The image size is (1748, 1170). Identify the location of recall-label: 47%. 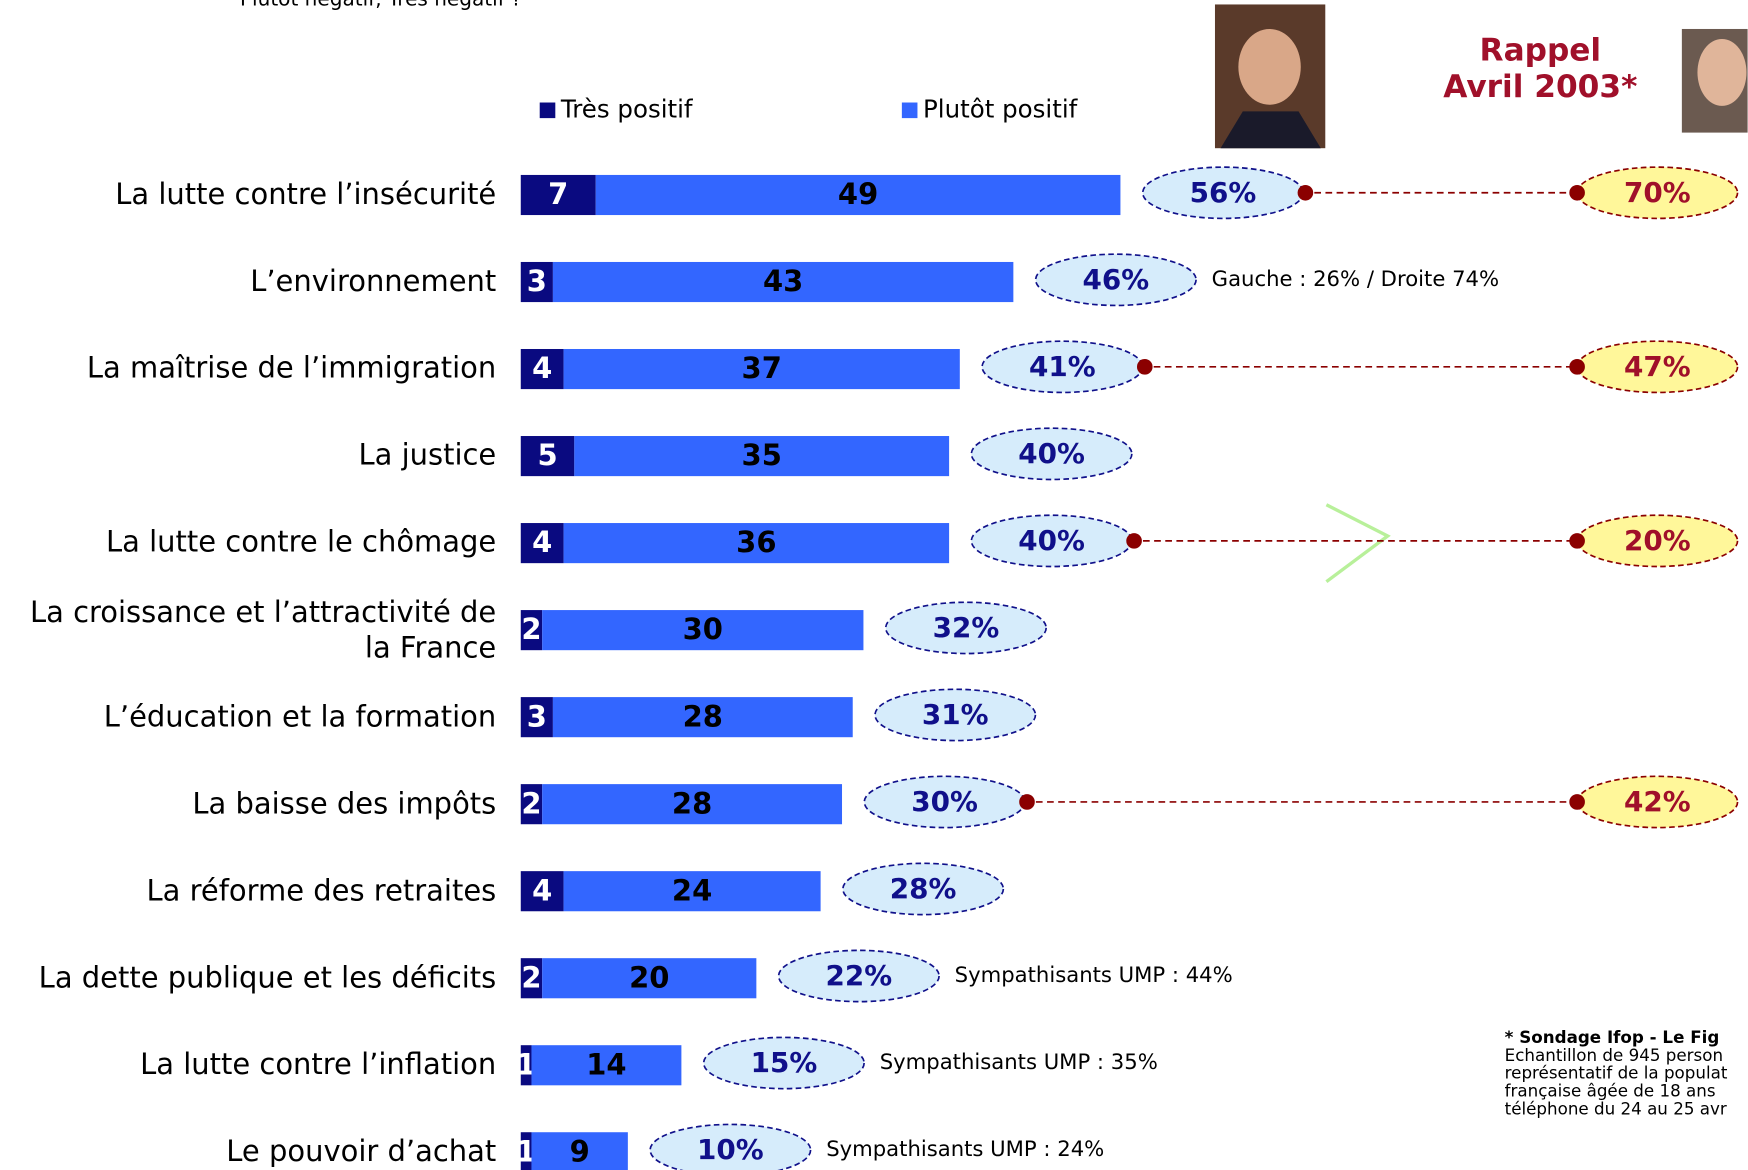
(1657, 366).